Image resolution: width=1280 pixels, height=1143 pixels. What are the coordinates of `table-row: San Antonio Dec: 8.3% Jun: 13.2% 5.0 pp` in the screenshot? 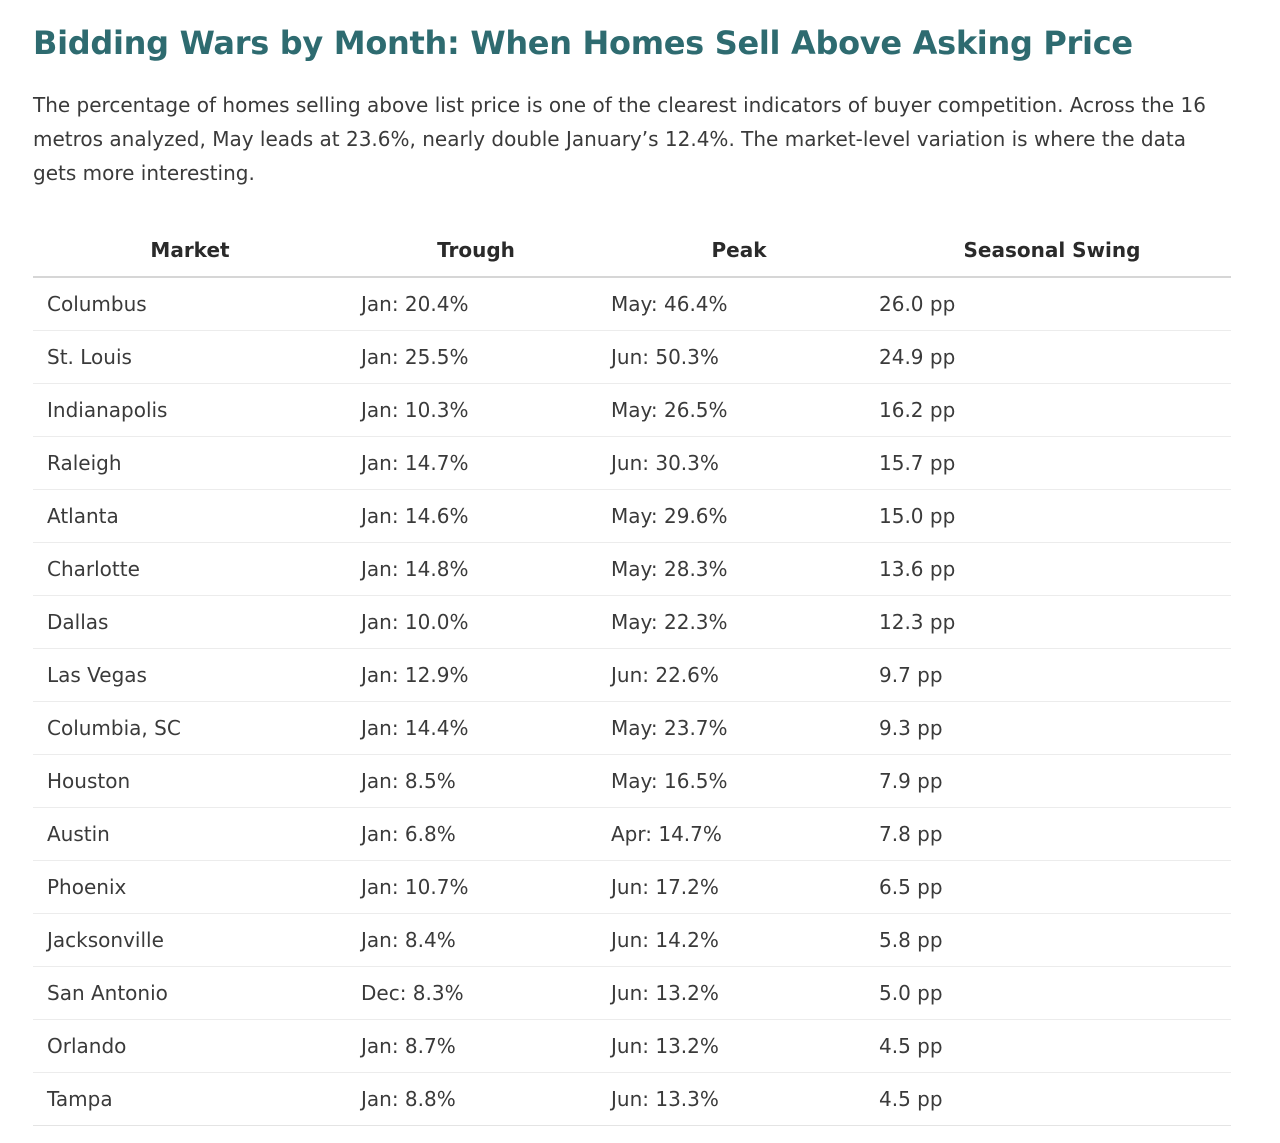 It's located at (632, 993).